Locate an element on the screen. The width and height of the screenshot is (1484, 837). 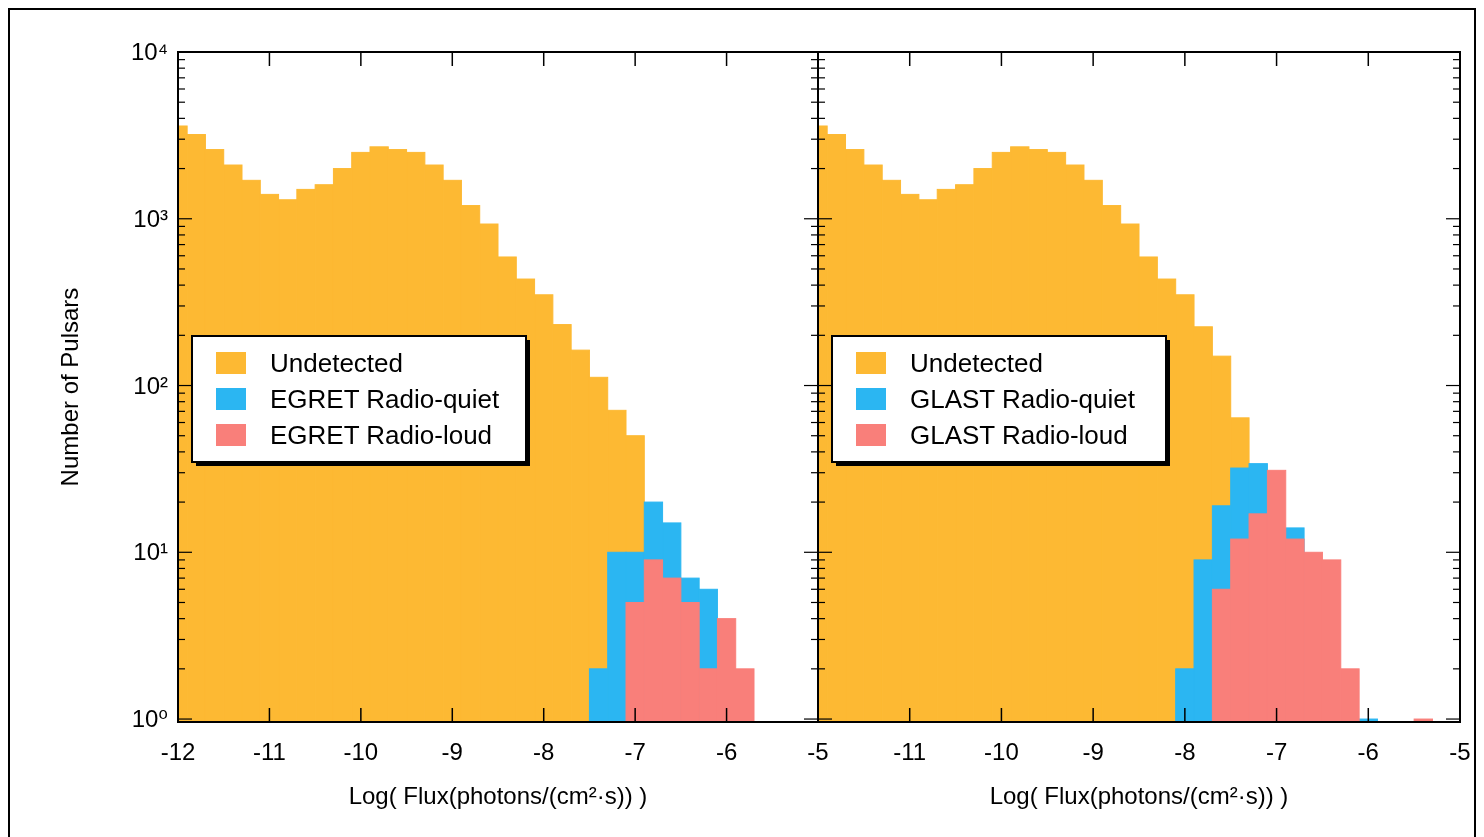
legend-label: GLAST Radio-loud is located at coordinates (1019, 435).